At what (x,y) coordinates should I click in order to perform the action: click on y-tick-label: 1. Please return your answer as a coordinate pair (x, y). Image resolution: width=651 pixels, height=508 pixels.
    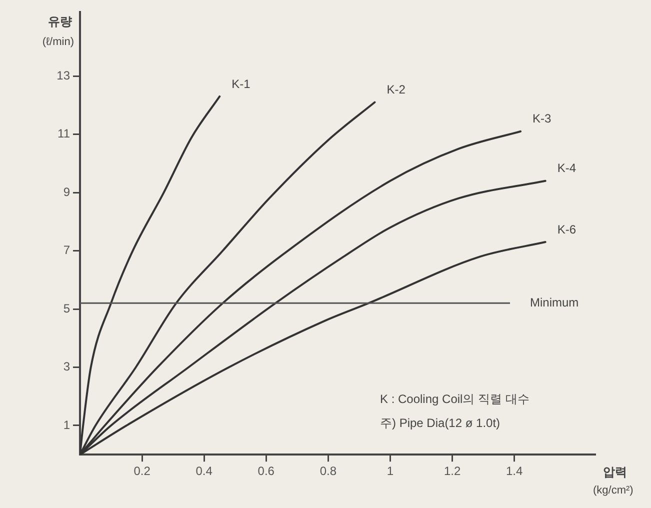
    Looking at the image, I should click on (66, 425).